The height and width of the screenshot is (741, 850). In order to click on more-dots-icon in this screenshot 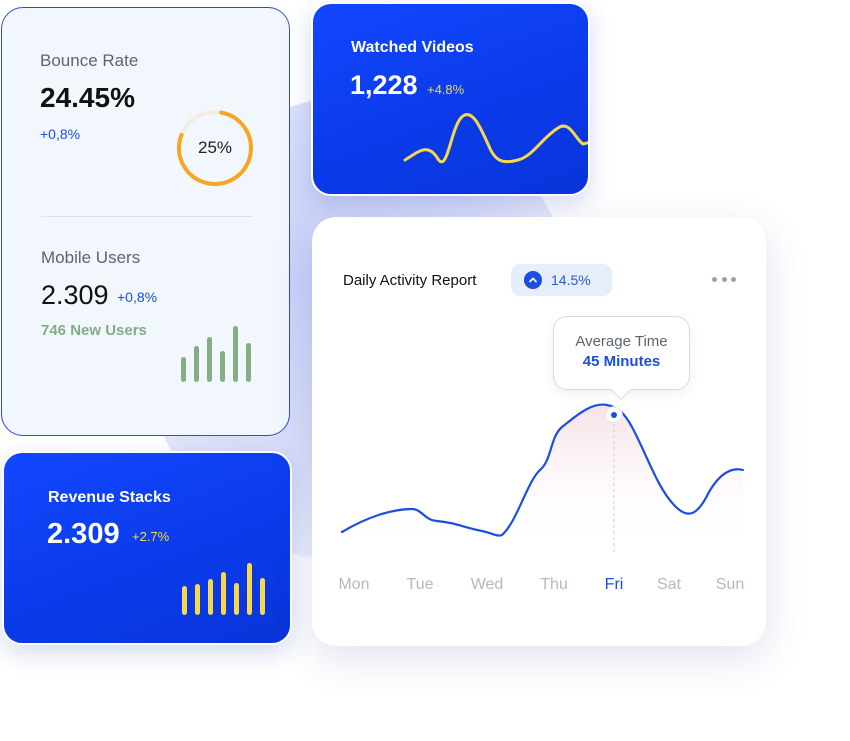, I will do `click(724, 280)`.